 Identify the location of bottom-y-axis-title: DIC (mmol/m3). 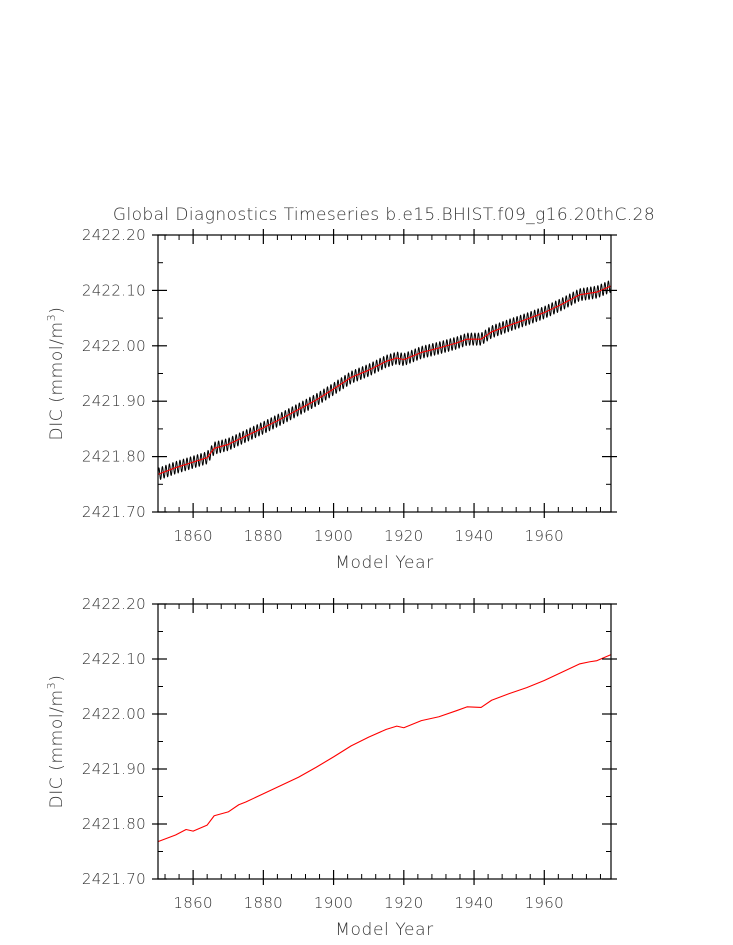
(56, 742).